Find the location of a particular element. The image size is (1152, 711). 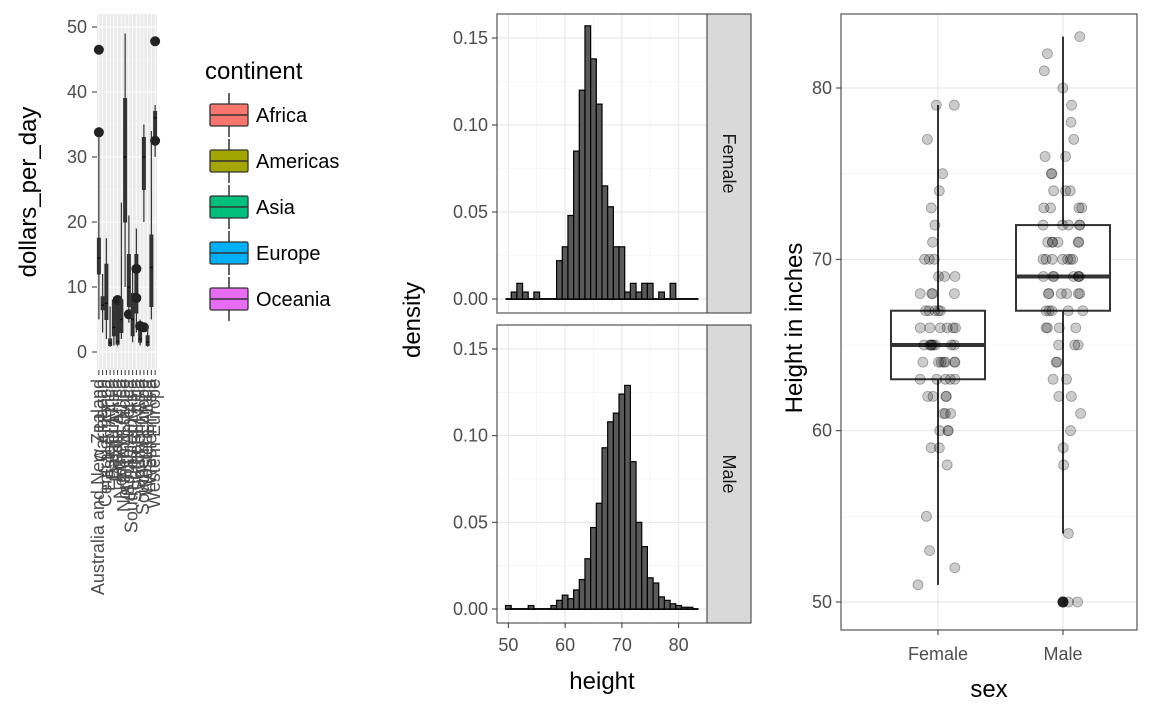

x-tick-label: Western Europe is located at coordinates (154, 444).